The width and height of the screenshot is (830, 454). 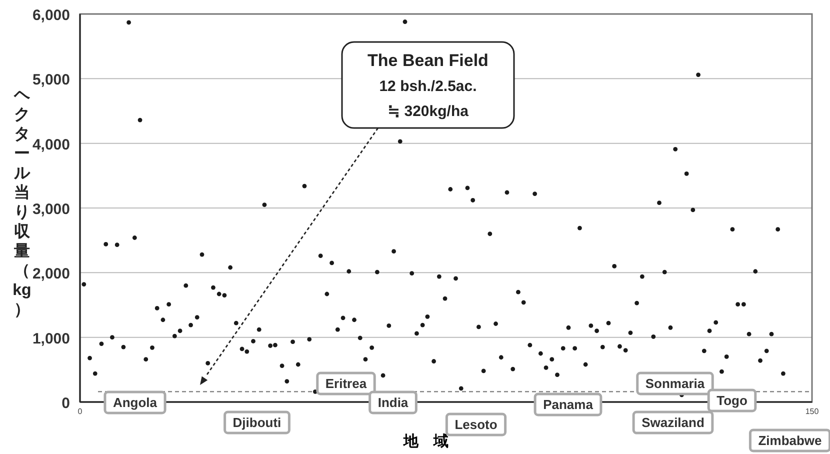 I want to click on x-tick-label: 150, so click(x=812, y=411).